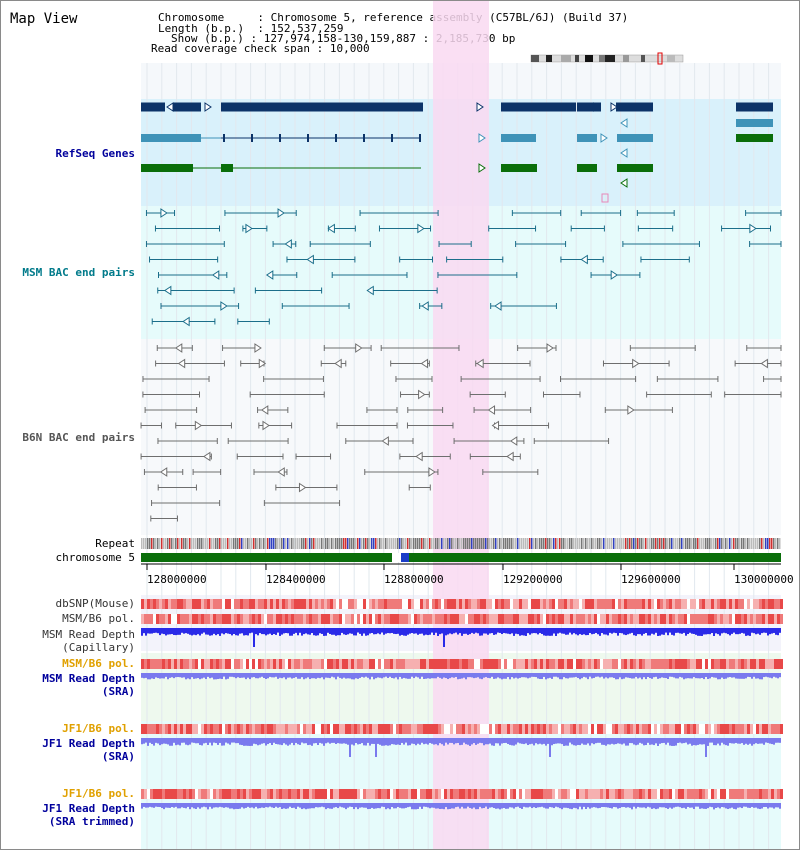 The height and width of the screenshot is (850, 800). What do you see at coordinates (262, 363) in the screenshot?
I see `b6n-bac-arrow` at bounding box center [262, 363].